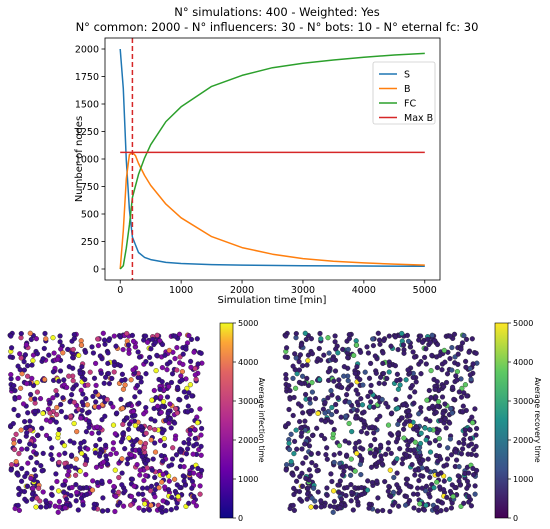  Describe the element at coordinates (87, 49) in the screenshot. I see `y-tick-label: 2000` at that location.